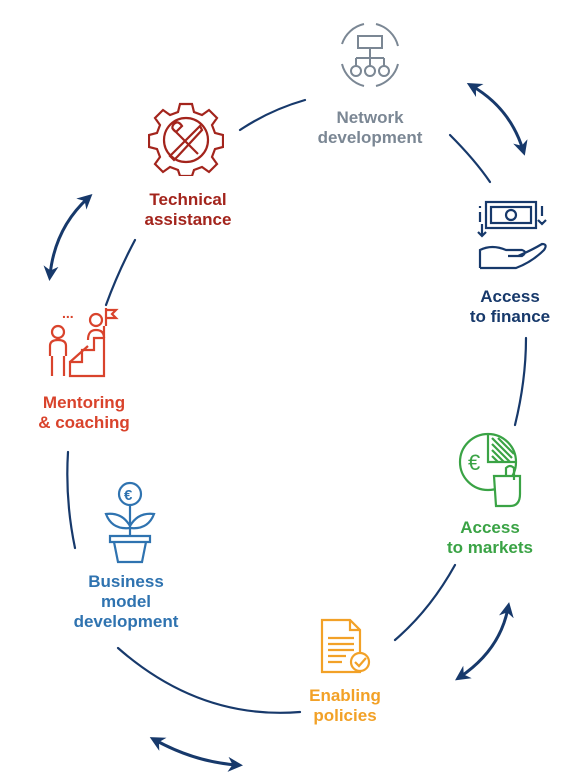 Image resolution: width=579 pixels, height=781 pixels. What do you see at coordinates (470, 158) in the screenshot?
I see `connector-network-finance` at bounding box center [470, 158].